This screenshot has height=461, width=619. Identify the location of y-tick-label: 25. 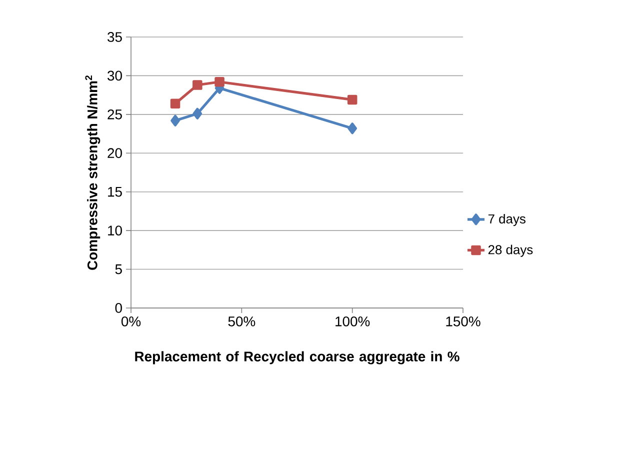
(115, 114).